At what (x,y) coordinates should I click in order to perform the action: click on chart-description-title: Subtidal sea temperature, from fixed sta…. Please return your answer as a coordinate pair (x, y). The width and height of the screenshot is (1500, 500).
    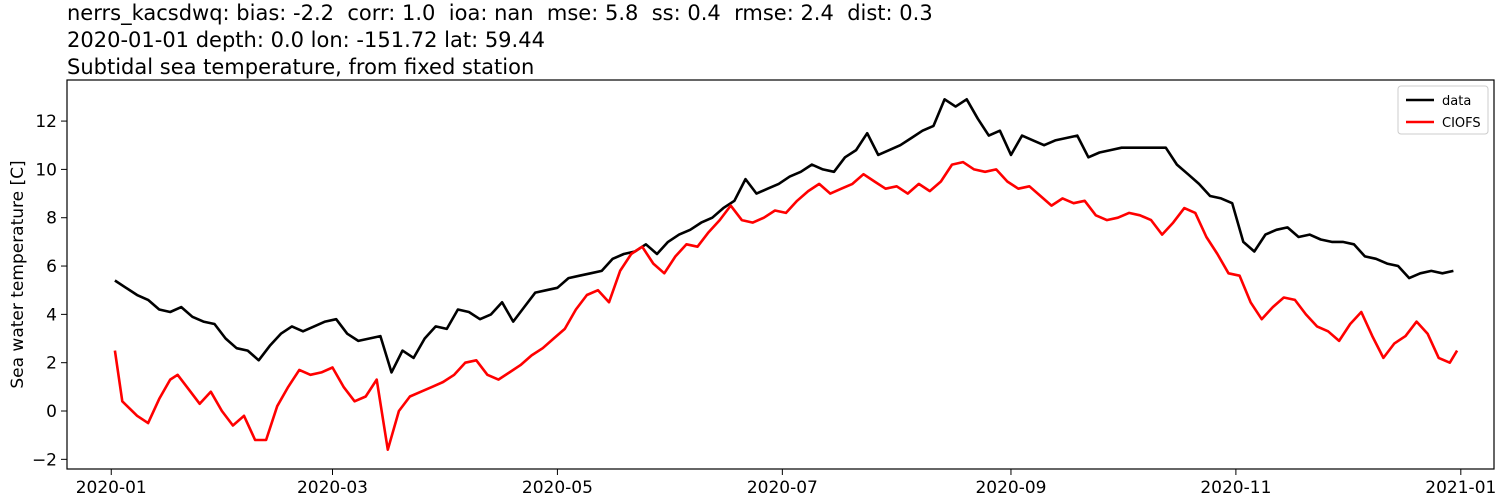
    Looking at the image, I should click on (301, 67).